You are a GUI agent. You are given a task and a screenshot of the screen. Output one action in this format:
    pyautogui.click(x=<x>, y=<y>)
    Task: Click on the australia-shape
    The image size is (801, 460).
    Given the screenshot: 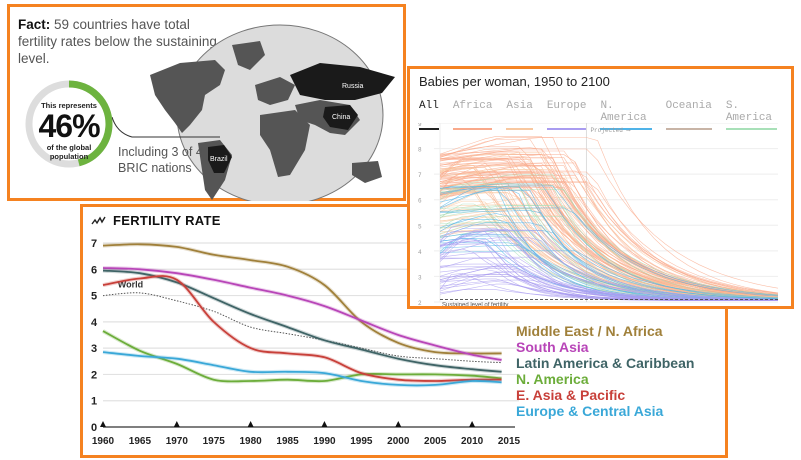 What is the action you would take?
    pyautogui.click(x=367, y=172)
    